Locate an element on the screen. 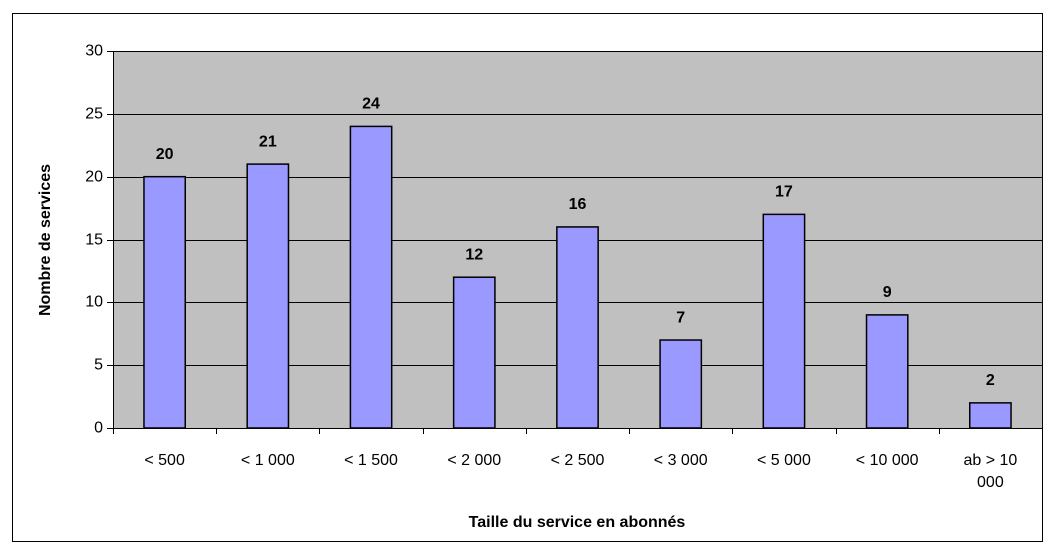  x-axis-title: Taille du service en abonnés is located at coordinates (577, 522).